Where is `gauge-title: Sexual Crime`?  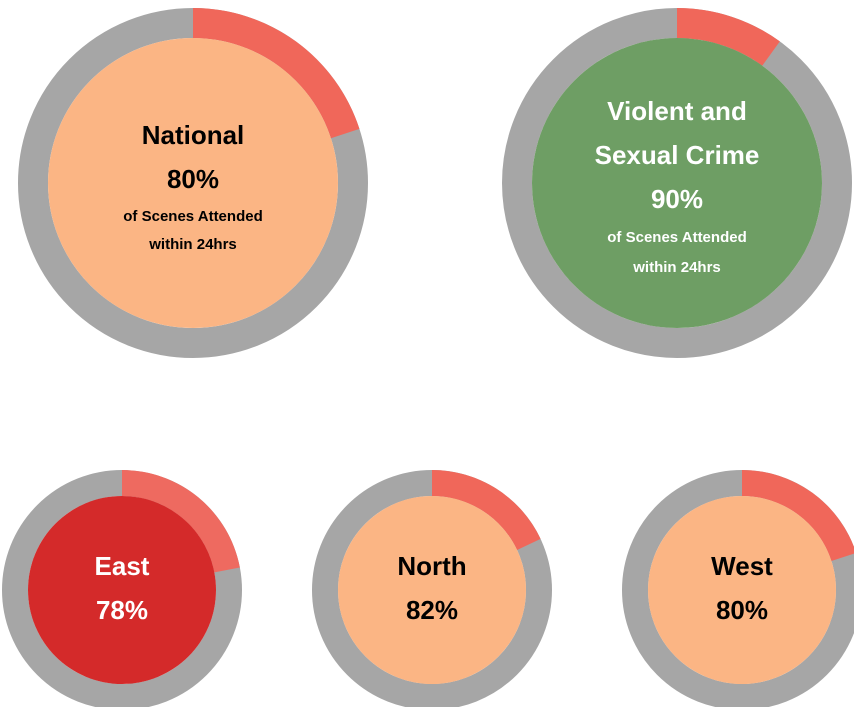
gauge-title: Sexual Crime is located at coordinates (677, 155).